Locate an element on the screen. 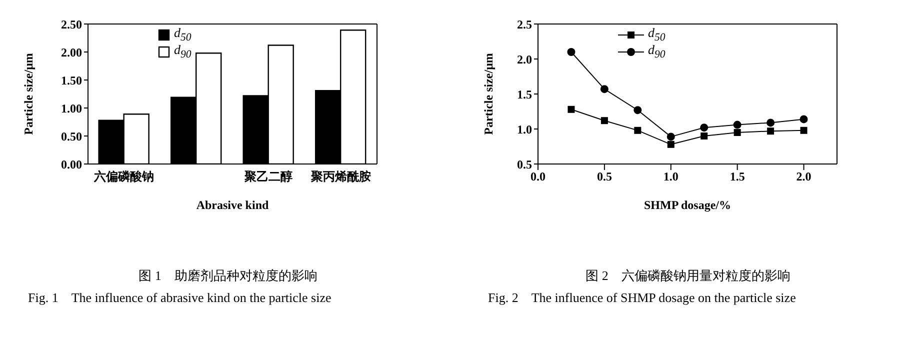 Image resolution: width=923 pixels, height=337 pixels. y-tick-label: 0.00 is located at coordinates (71, 164).